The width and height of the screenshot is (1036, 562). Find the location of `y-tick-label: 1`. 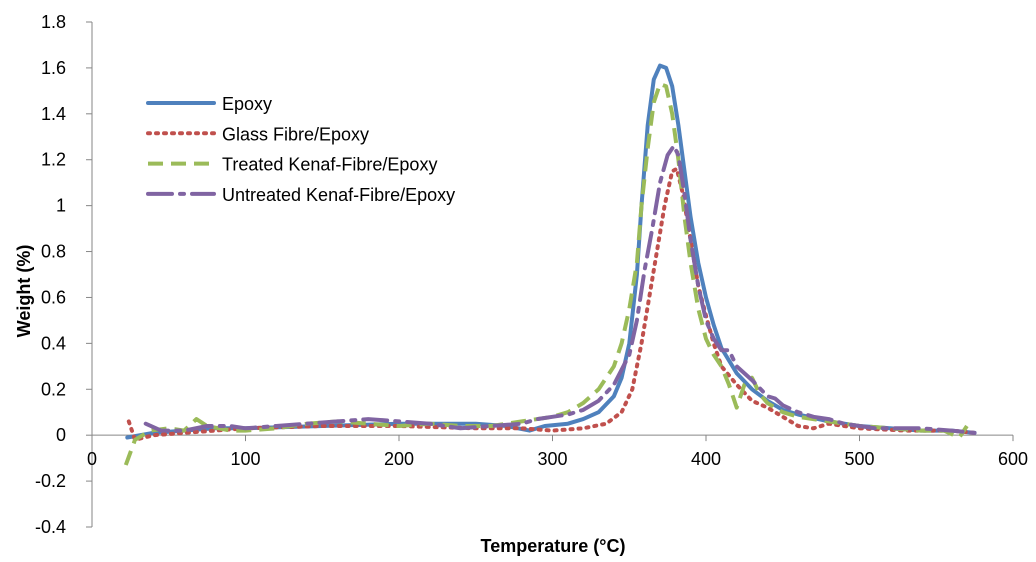

y-tick-label: 1 is located at coordinates (61, 206).